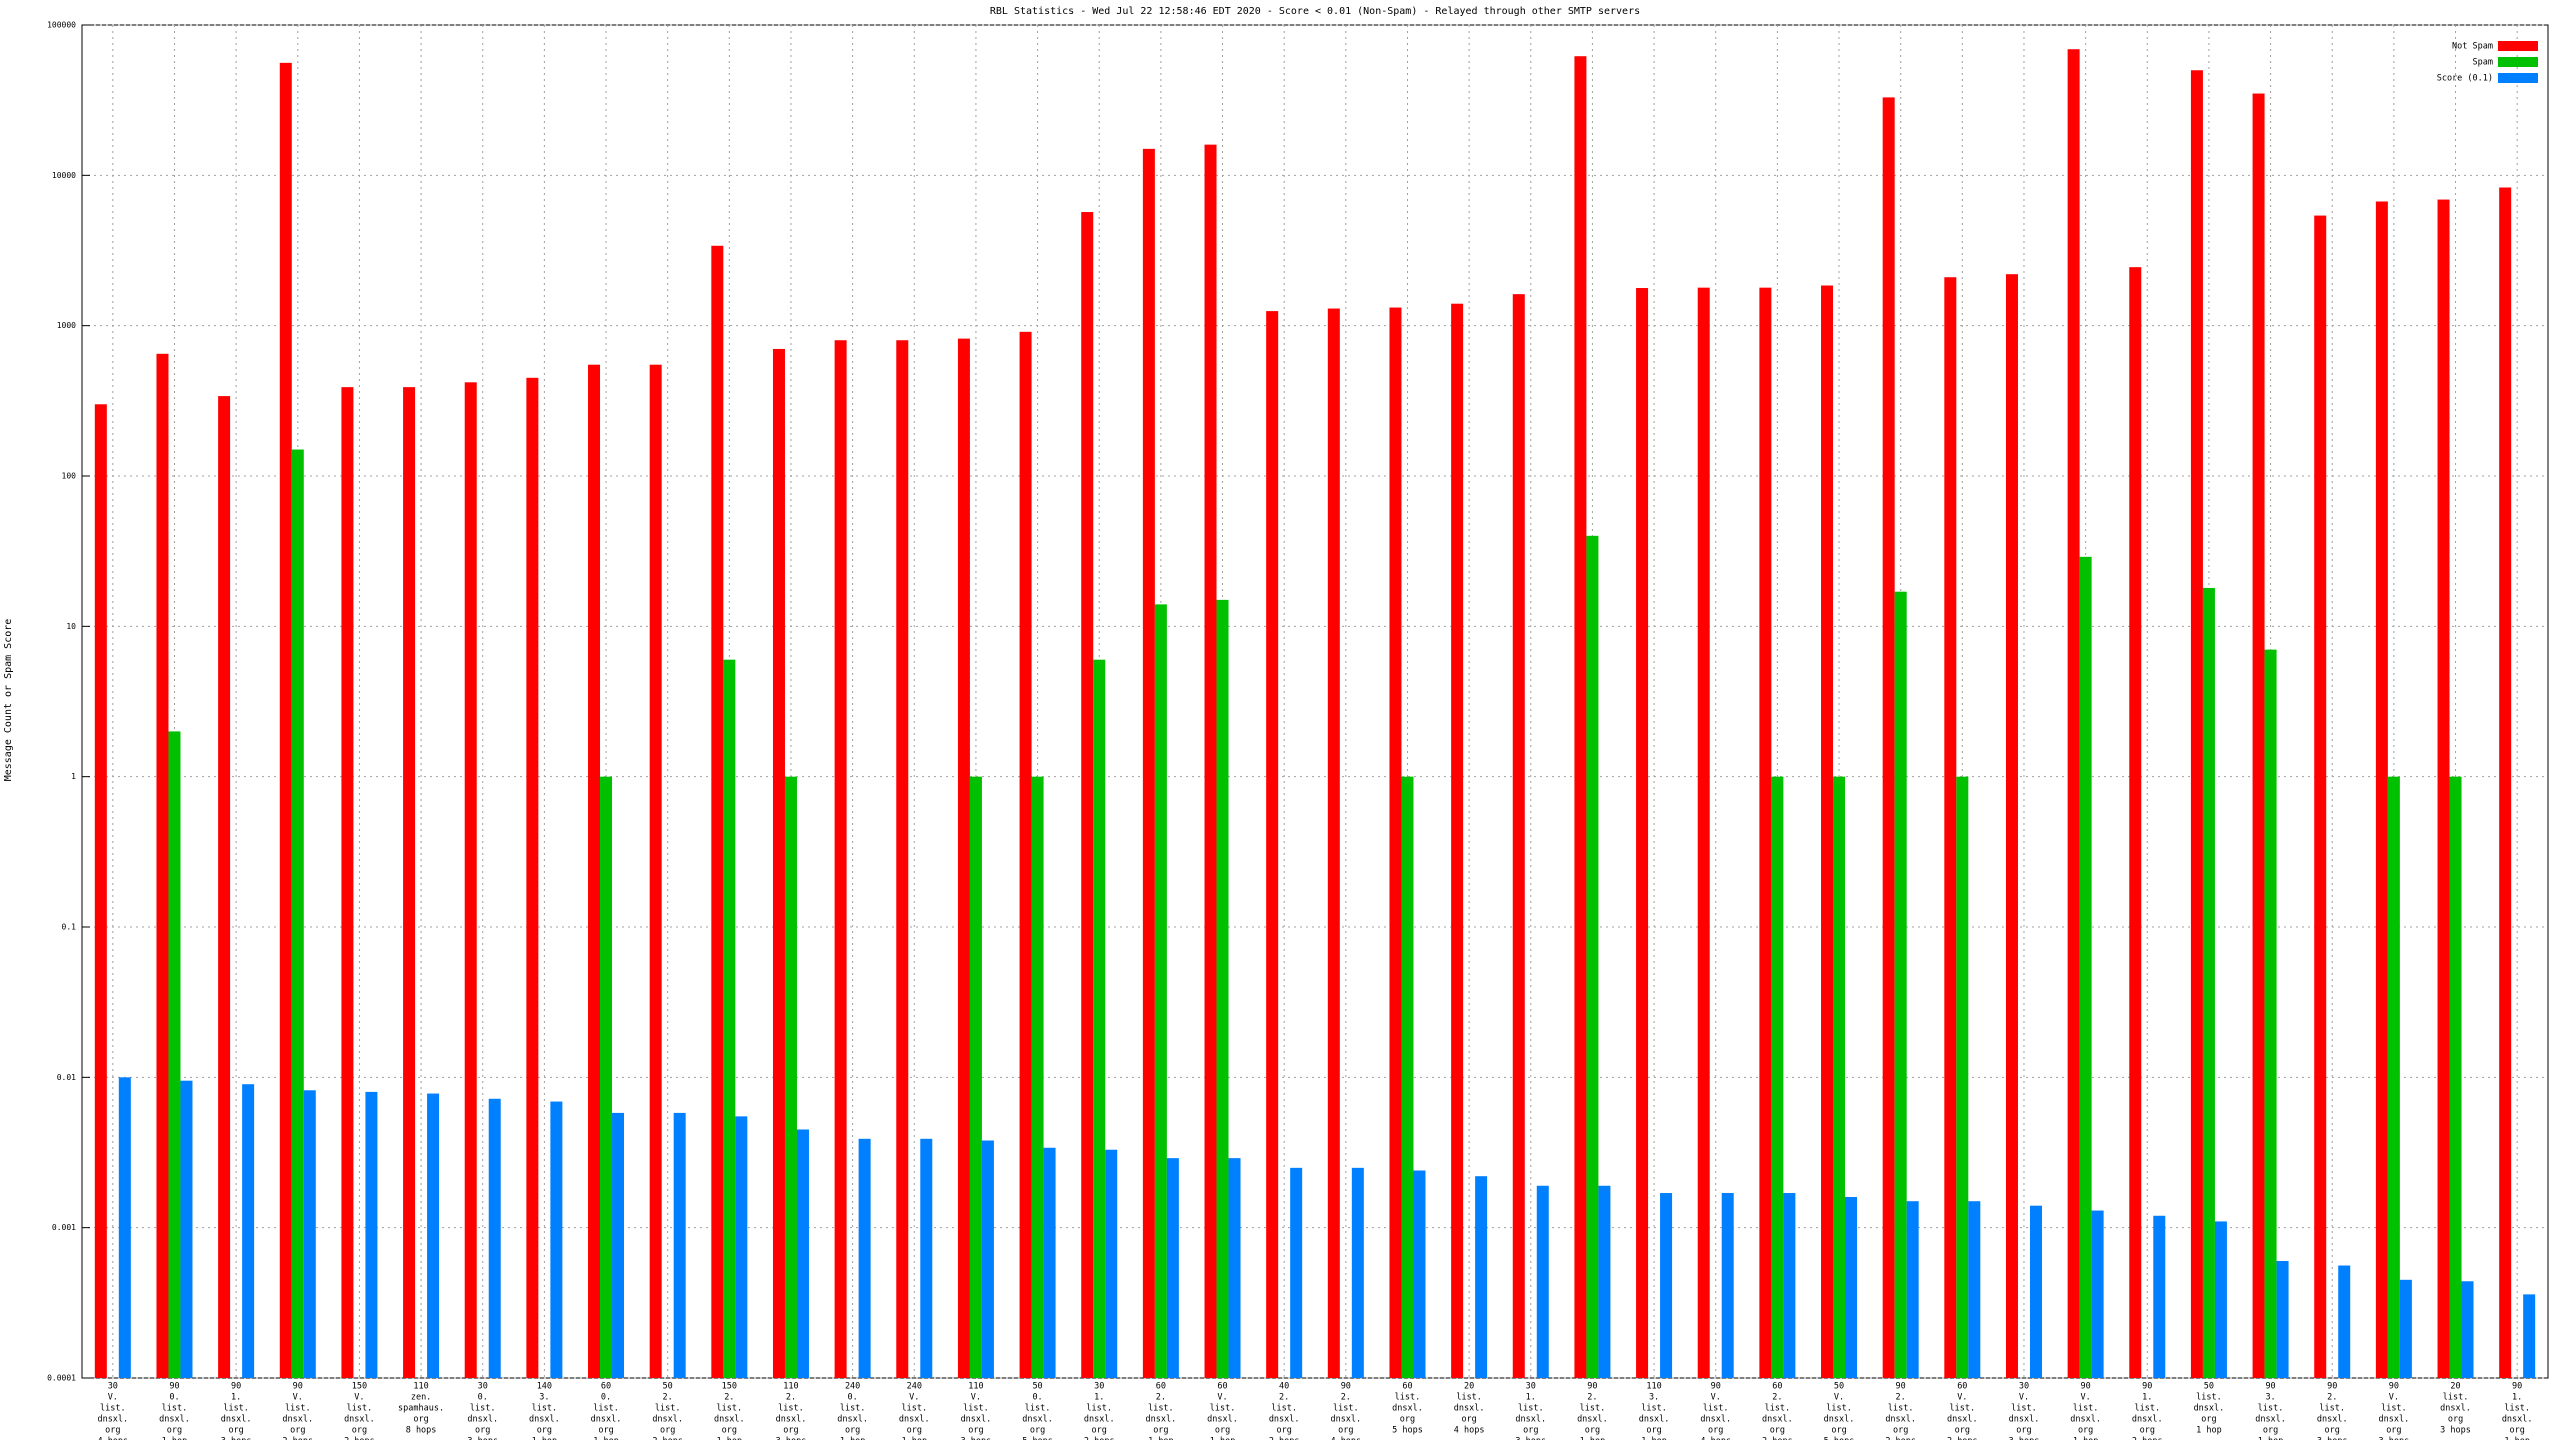 The height and width of the screenshot is (1444, 2560). What do you see at coordinates (64, 1227) in the screenshot?
I see `y-tick-label: 0.001` at bounding box center [64, 1227].